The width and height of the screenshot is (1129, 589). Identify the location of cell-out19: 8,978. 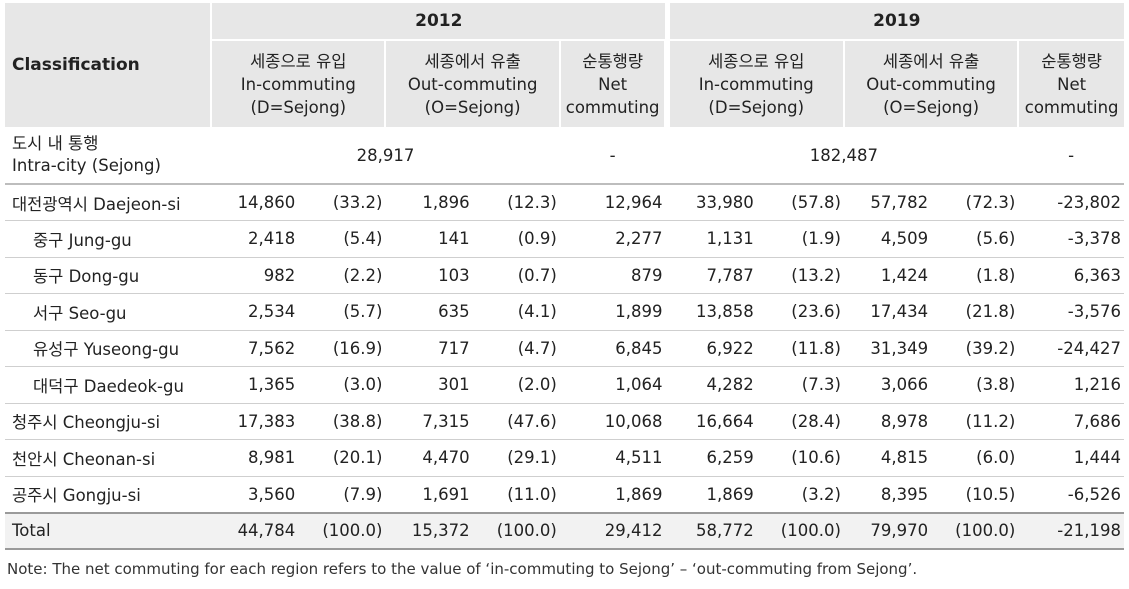
(887, 421).